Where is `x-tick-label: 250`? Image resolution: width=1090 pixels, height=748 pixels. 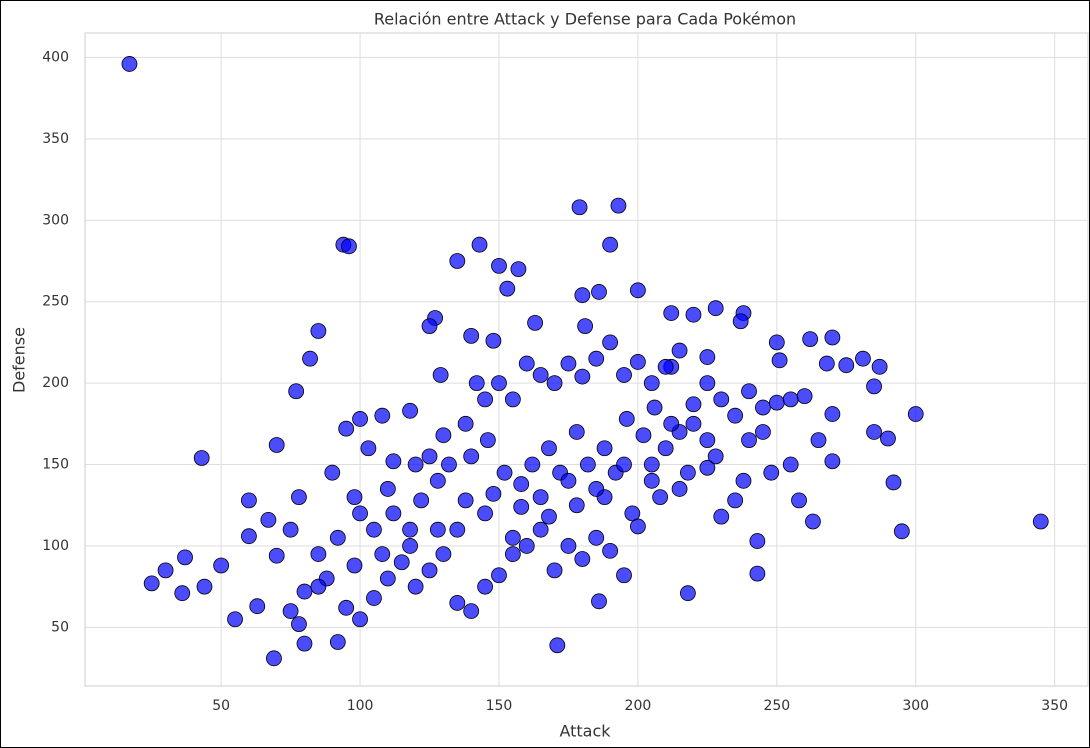 x-tick-label: 250 is located at coordinates (776, 706).